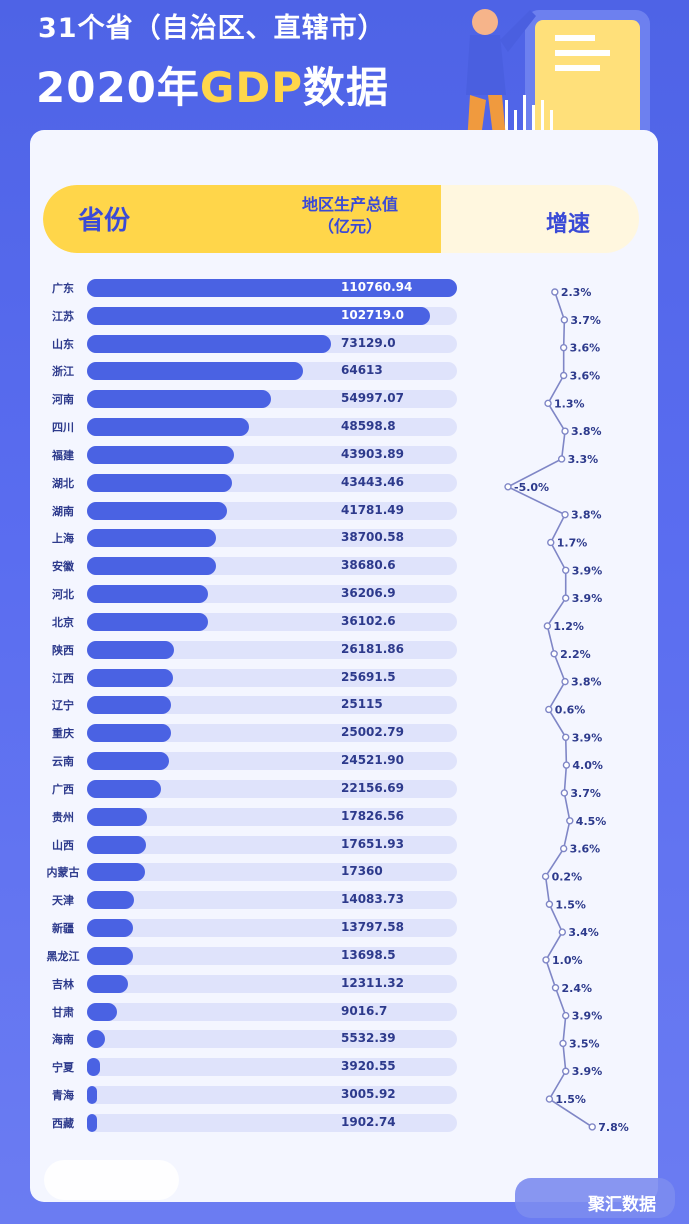 The width and height of the screenshot is (689, 1224). I want to click on gdp-value-label: 73129.0, so click(368, 342).